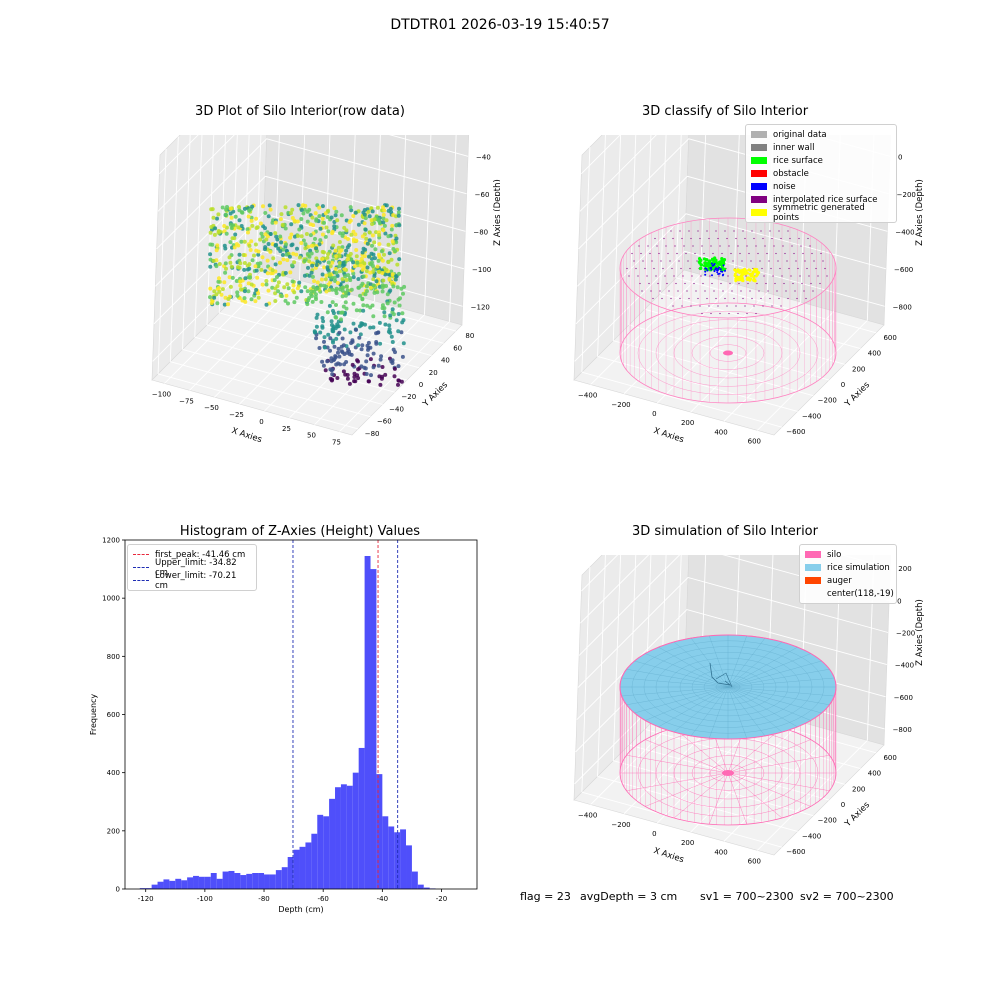  Describe the element at coordinates (848, 580) in the screenshot. I see `legend-entry: auger` at that location.